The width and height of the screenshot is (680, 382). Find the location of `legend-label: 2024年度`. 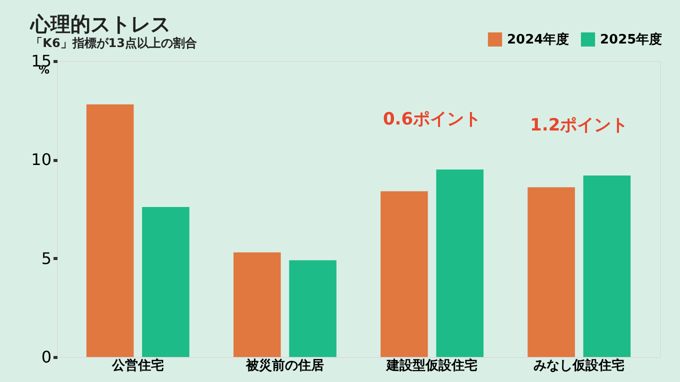

legend-label: 2024年度 is located at coordinates (538, 39).